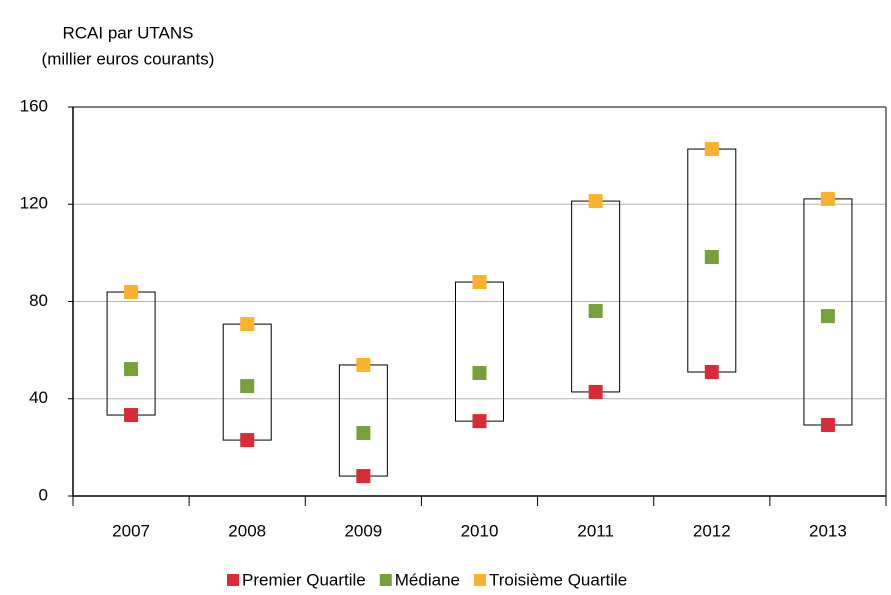  I want to click on axis-label: RCAI par UTANS, so click(128, 32).